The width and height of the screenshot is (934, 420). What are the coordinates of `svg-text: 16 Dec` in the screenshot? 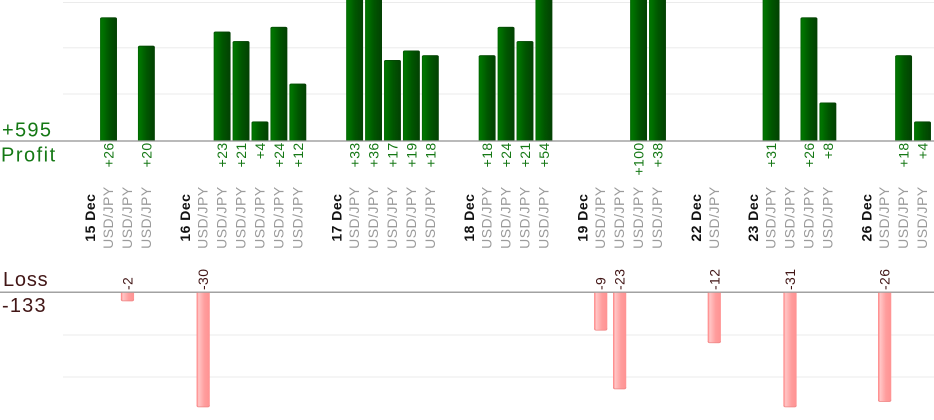 It's located at (185, 218).